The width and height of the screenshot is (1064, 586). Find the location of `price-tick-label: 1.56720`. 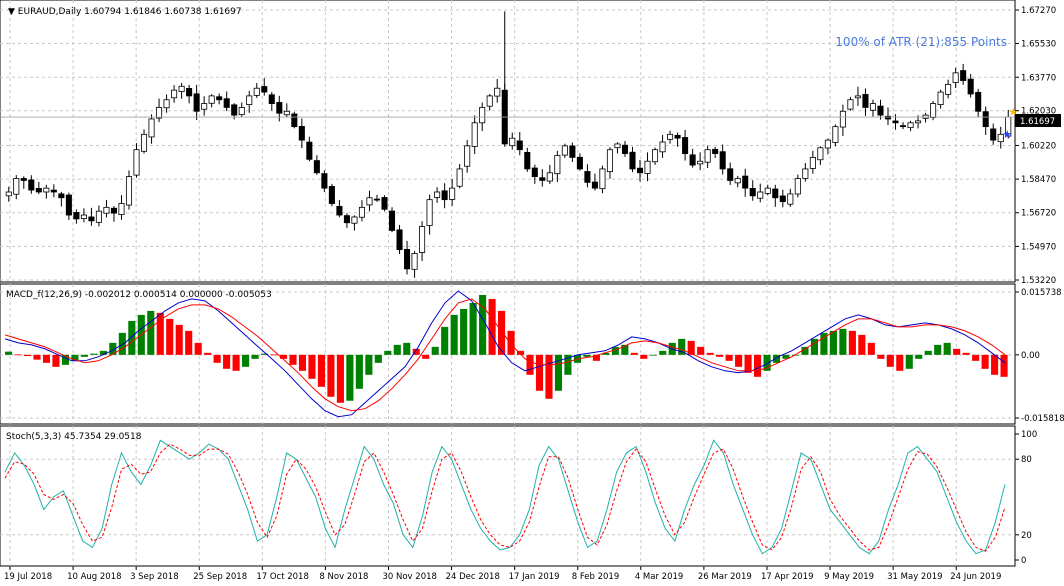

price-tick-label: 1.56720 is located at coordinates (1038, 214).